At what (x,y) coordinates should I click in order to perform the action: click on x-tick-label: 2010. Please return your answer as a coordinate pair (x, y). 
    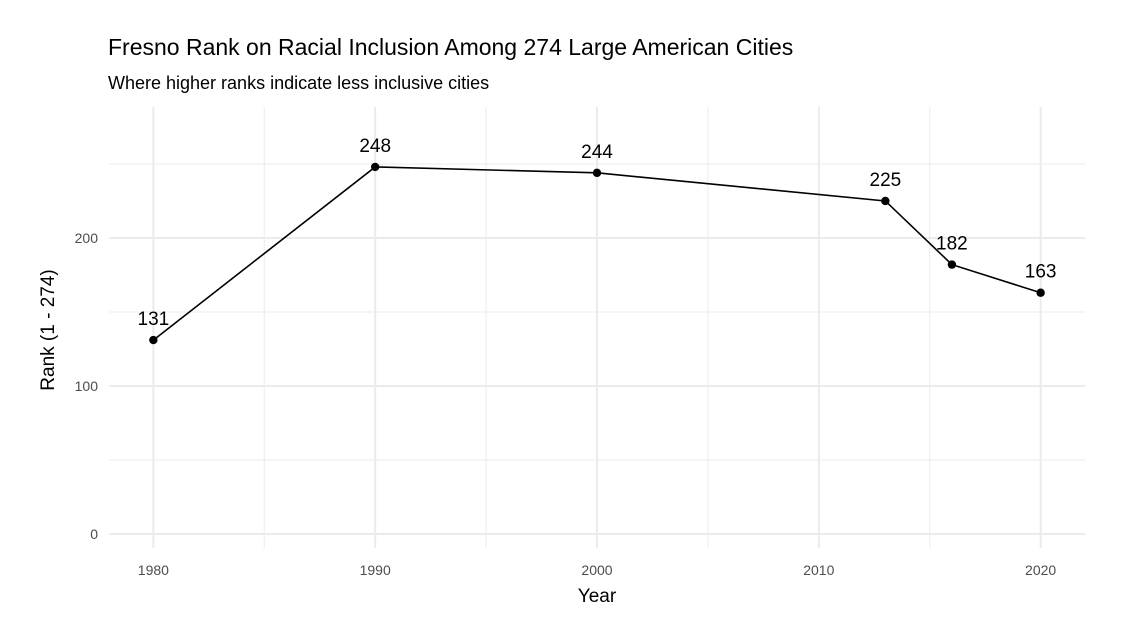
    Looking at the image, I should click on (818, 570).